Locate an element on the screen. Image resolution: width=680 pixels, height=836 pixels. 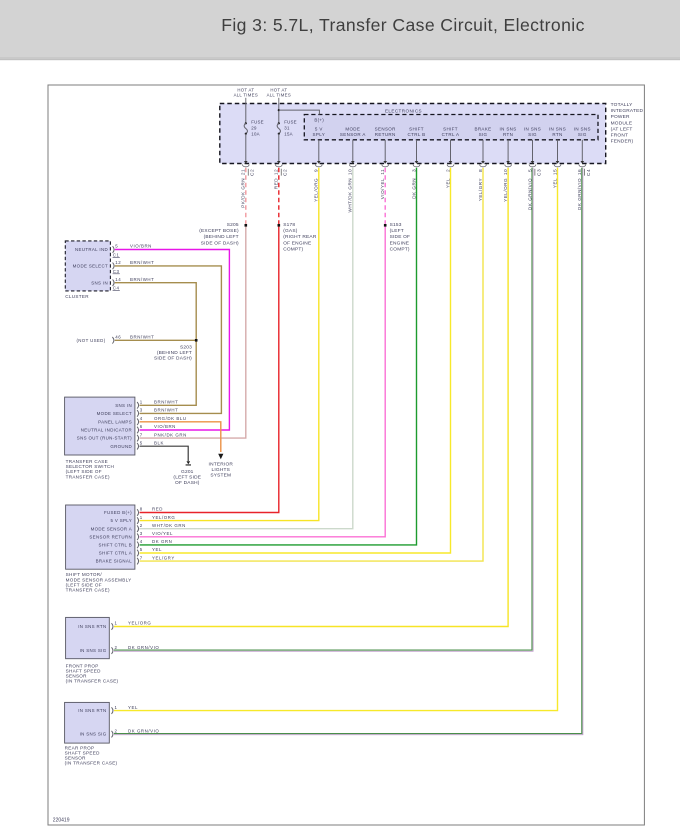
svg-text: SENSOR A is located at coordinates (353, 134).